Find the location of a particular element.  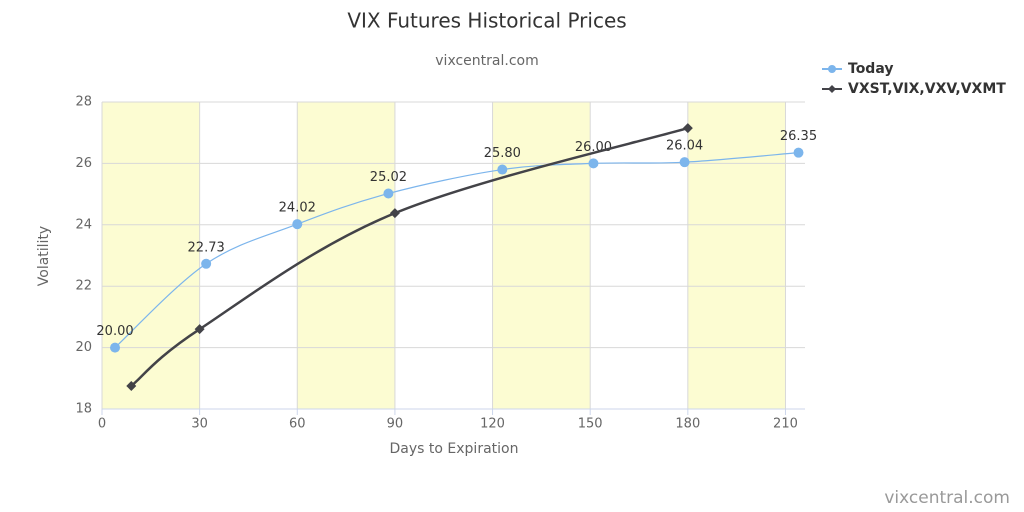

chart-subtitle: vixcentral.com is located at coordinates (486, 61).